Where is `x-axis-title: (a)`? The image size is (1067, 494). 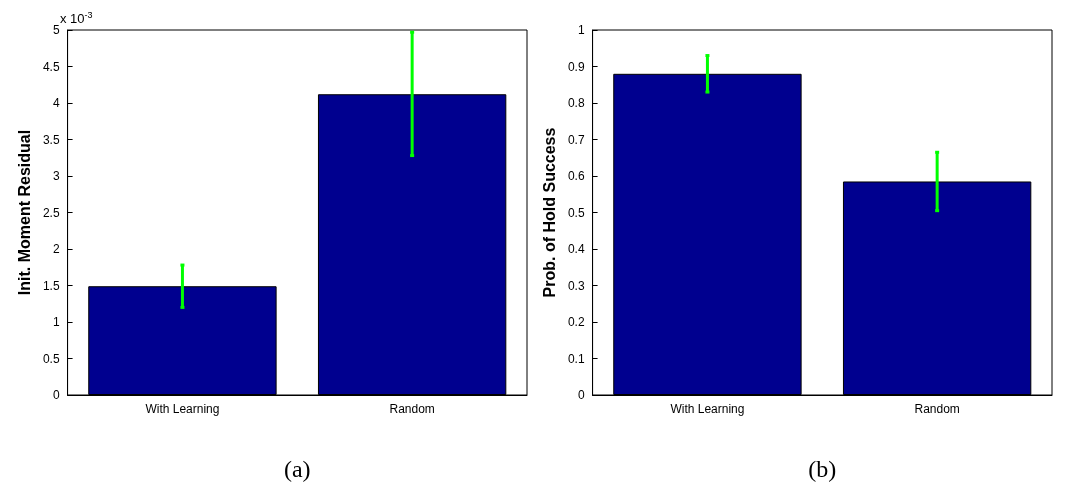 x-axis-title: (a) is located at coordinates (297, 469).